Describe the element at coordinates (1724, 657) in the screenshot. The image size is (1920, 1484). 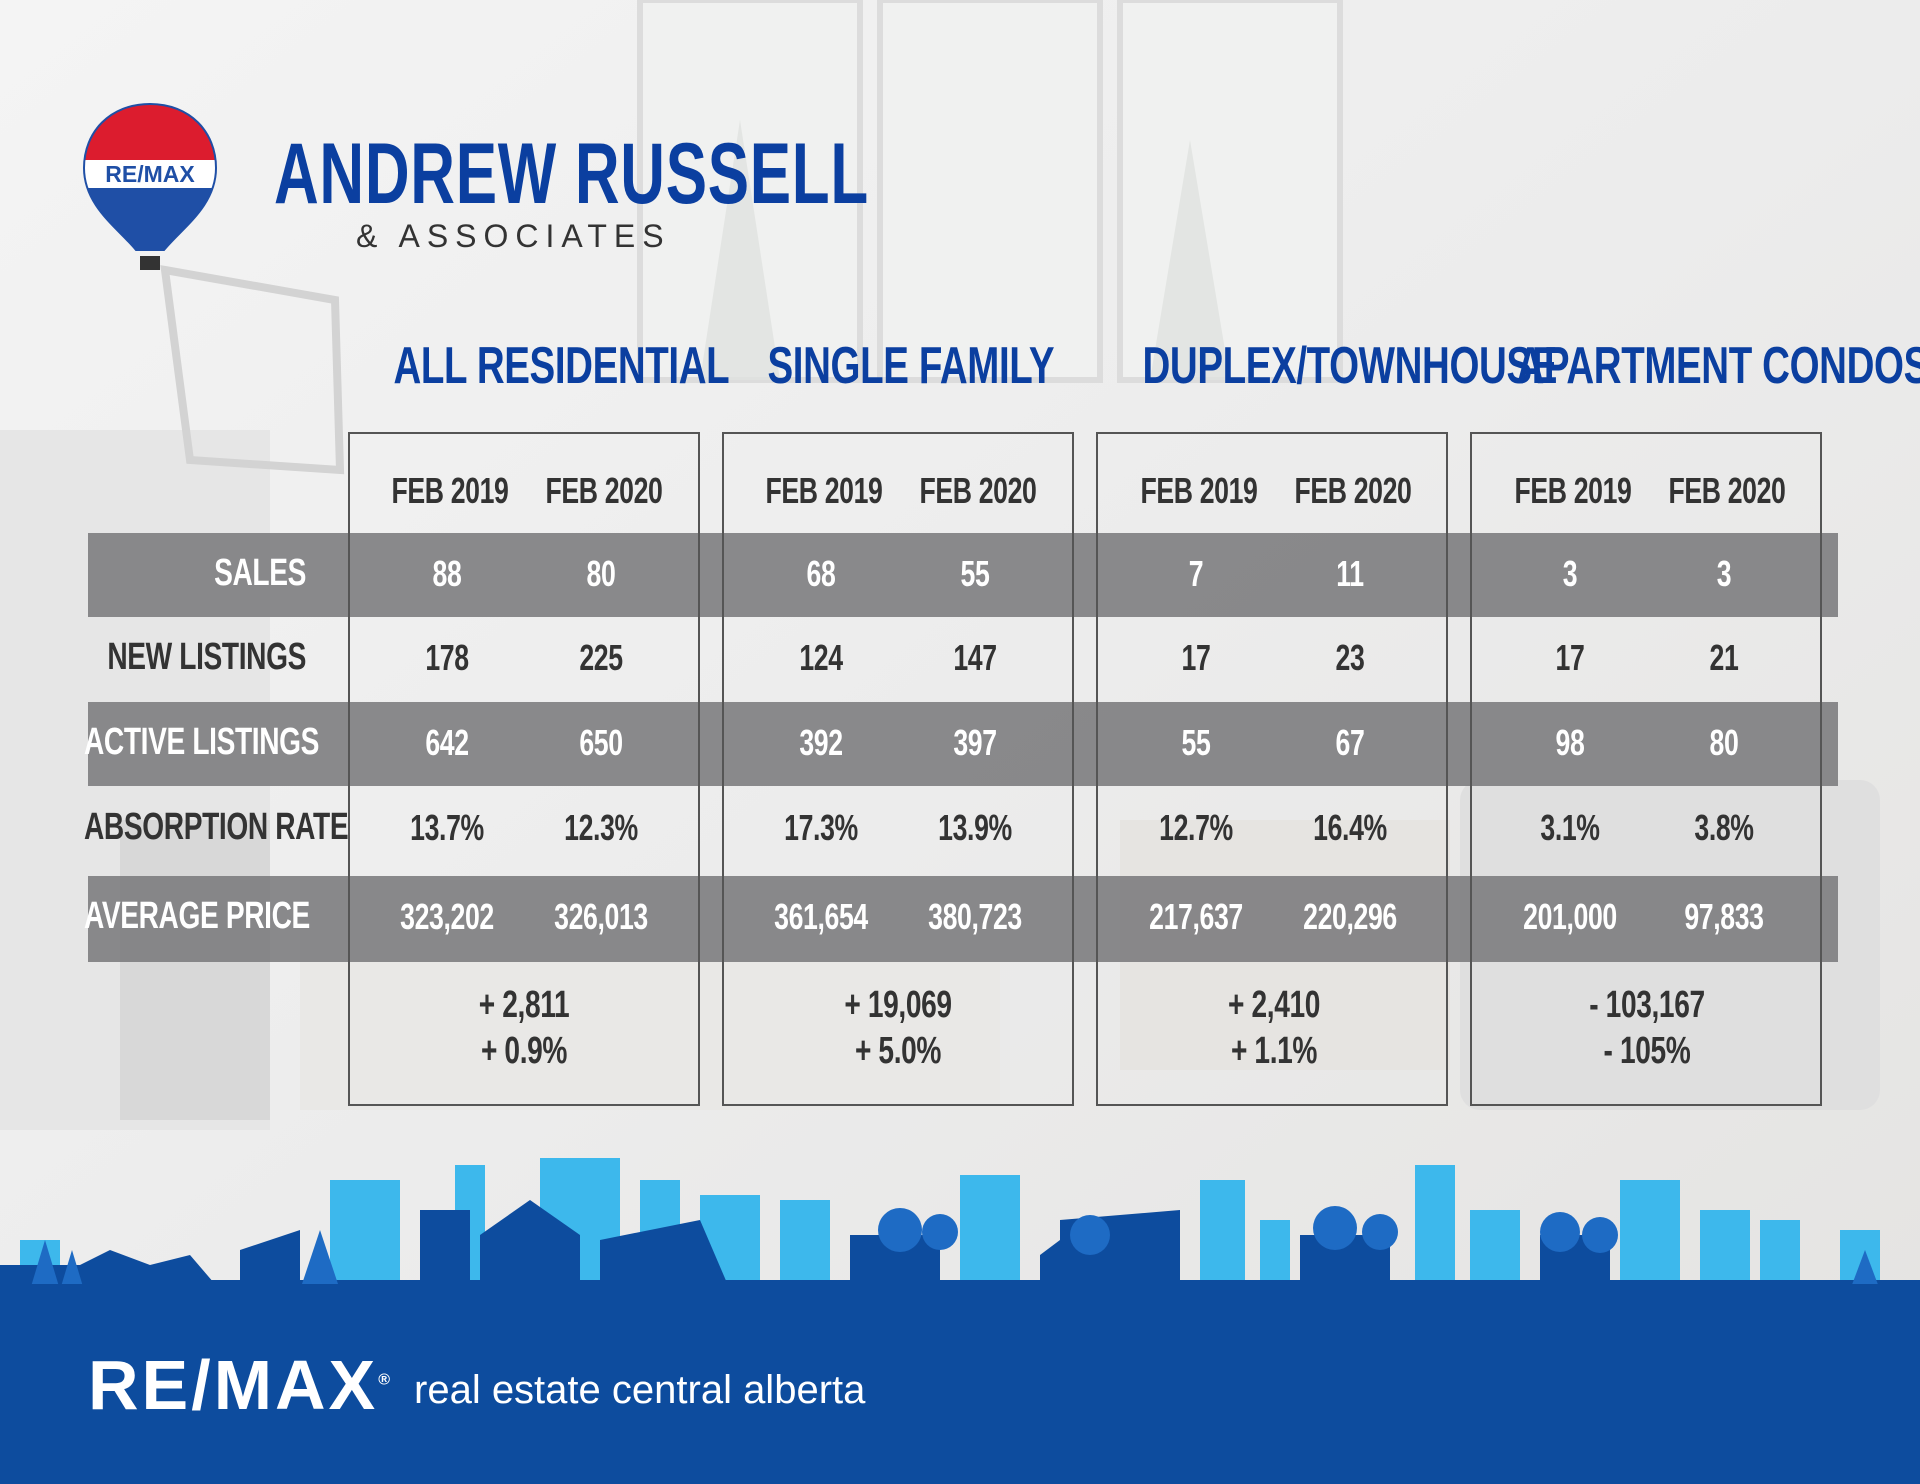
I see `cell-new-listings-2020: 21` at that location.